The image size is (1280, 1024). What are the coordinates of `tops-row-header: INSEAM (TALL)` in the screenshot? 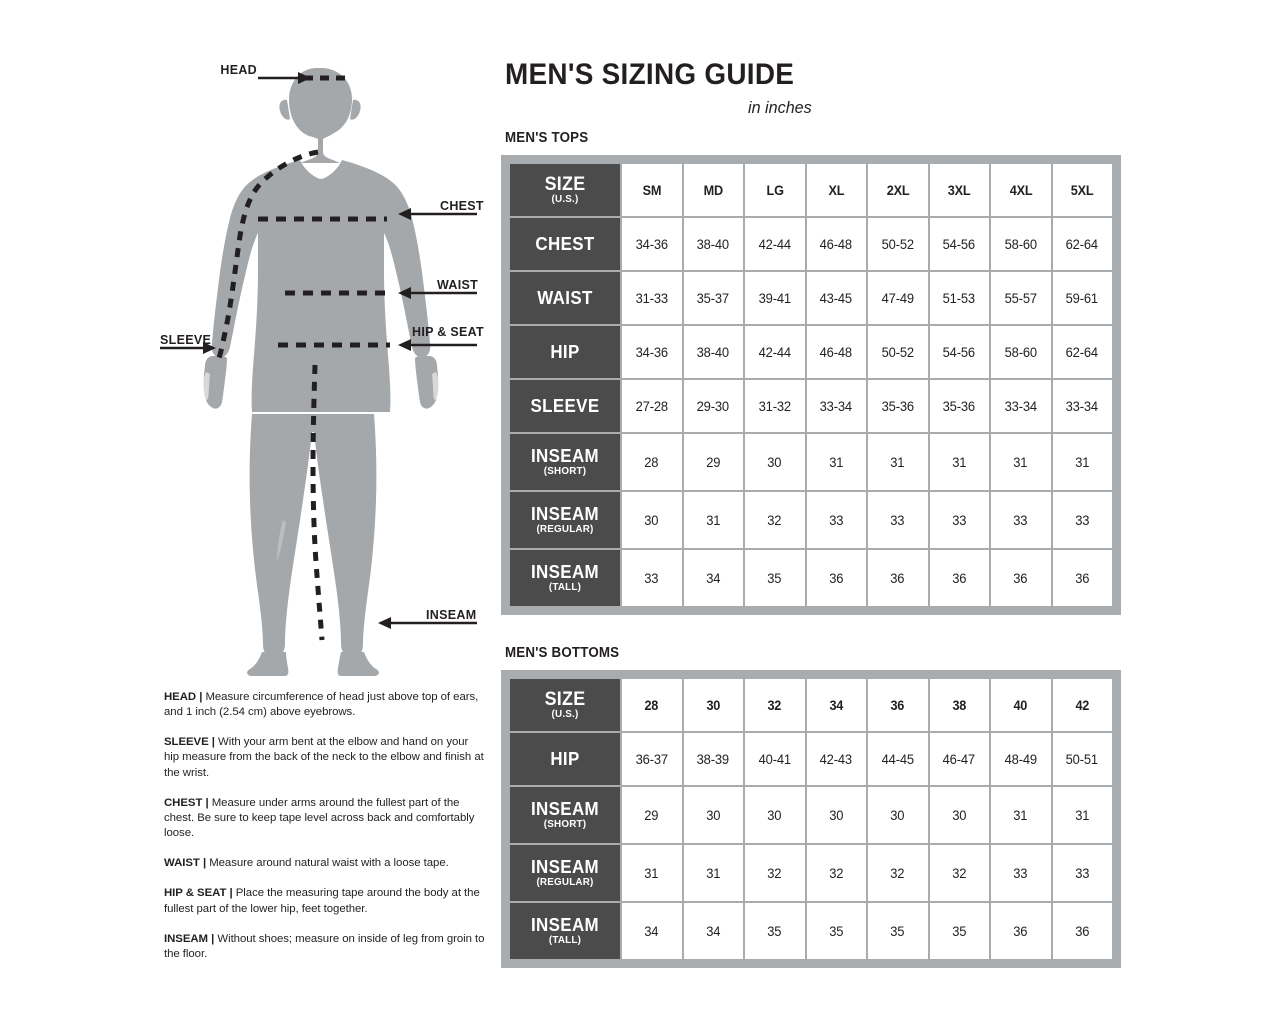 It's located at (565, 578).